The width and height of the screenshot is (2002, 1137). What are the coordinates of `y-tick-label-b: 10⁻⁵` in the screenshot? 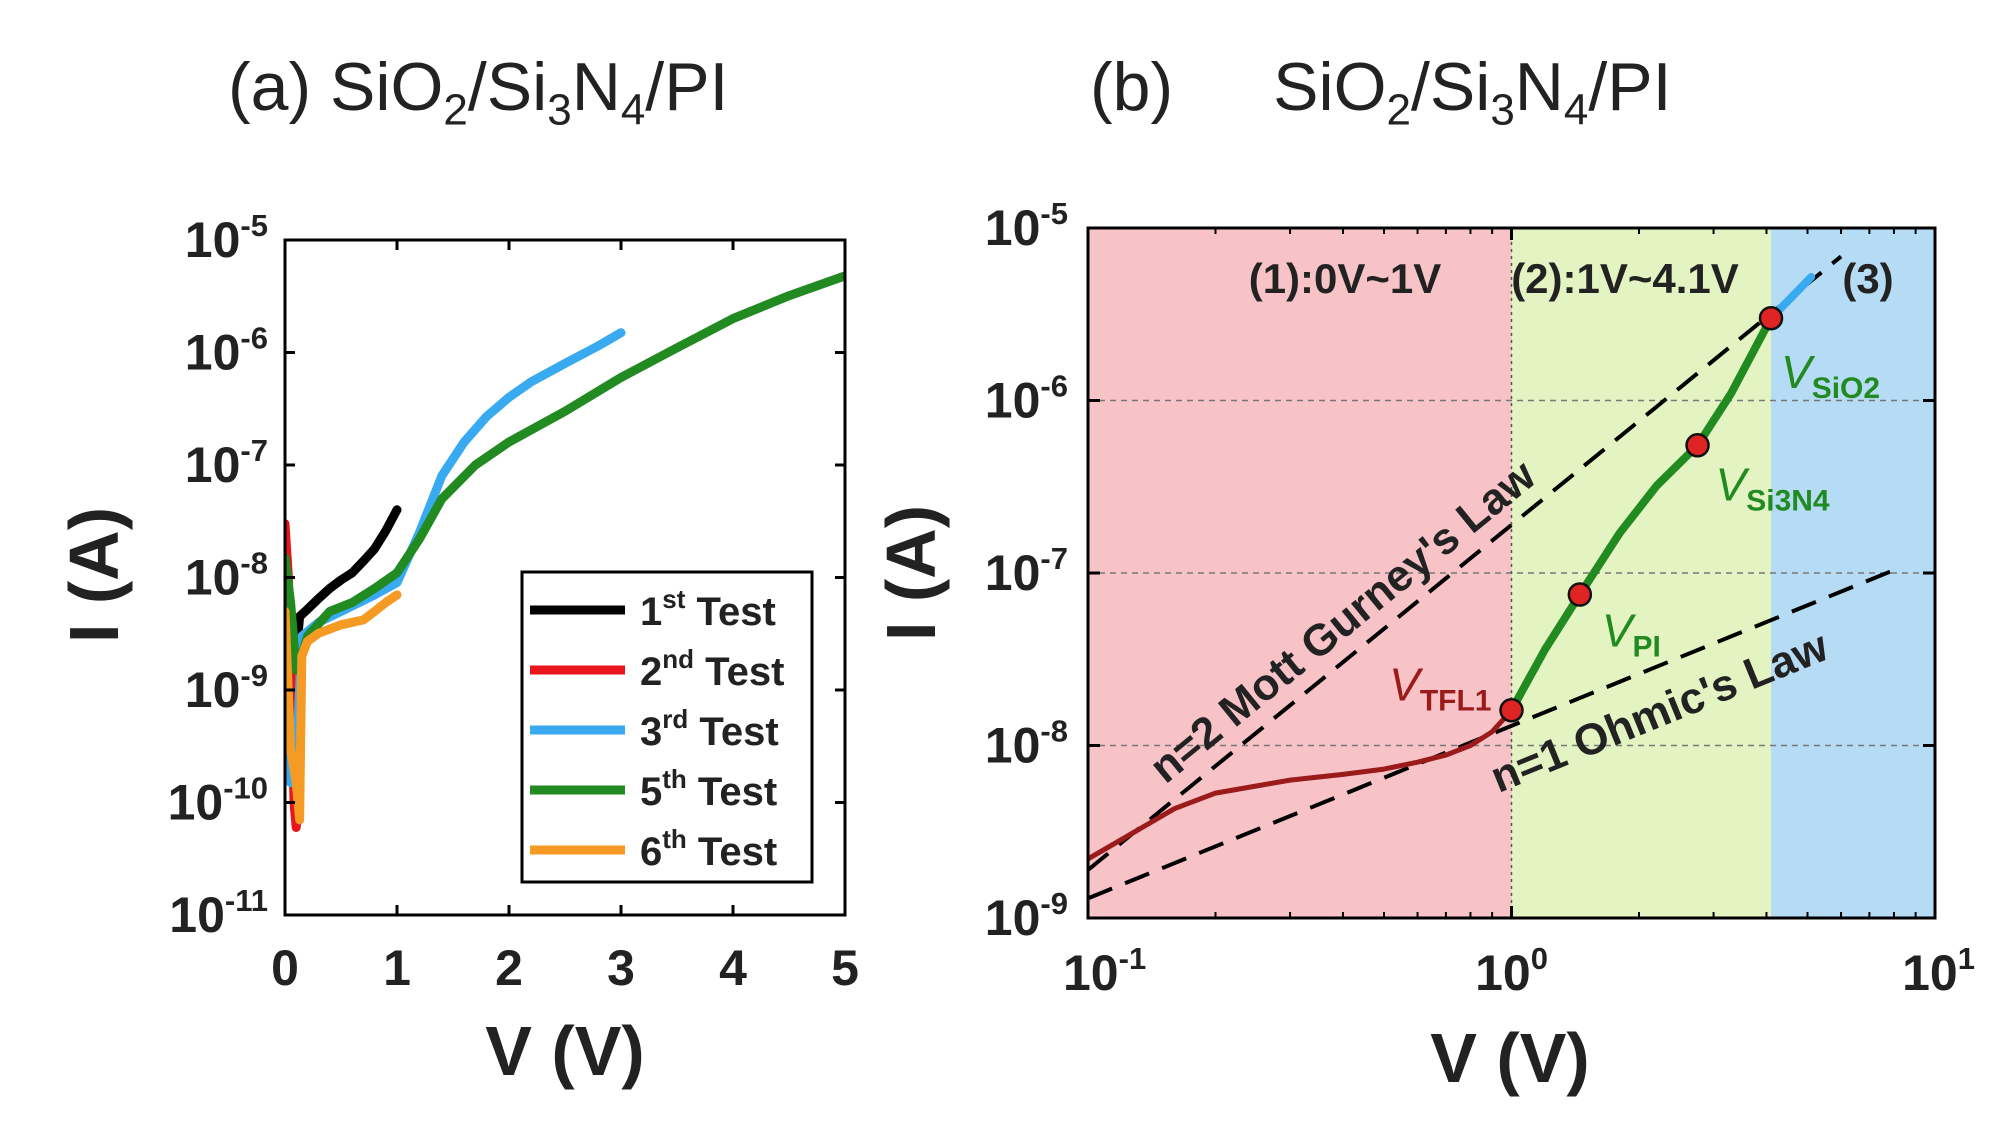 It's located at (1026, 226).